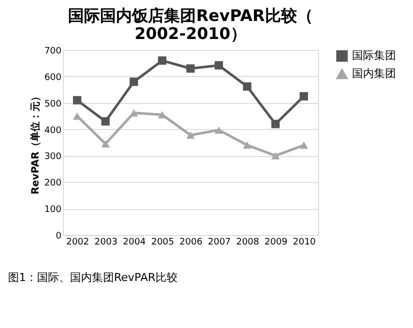 This screenshot has height=328, width=413. What do you see at coordinates (53, 77) in the screenshot?
I see `y-tick-label: 600` at bounding box center [53, 77].